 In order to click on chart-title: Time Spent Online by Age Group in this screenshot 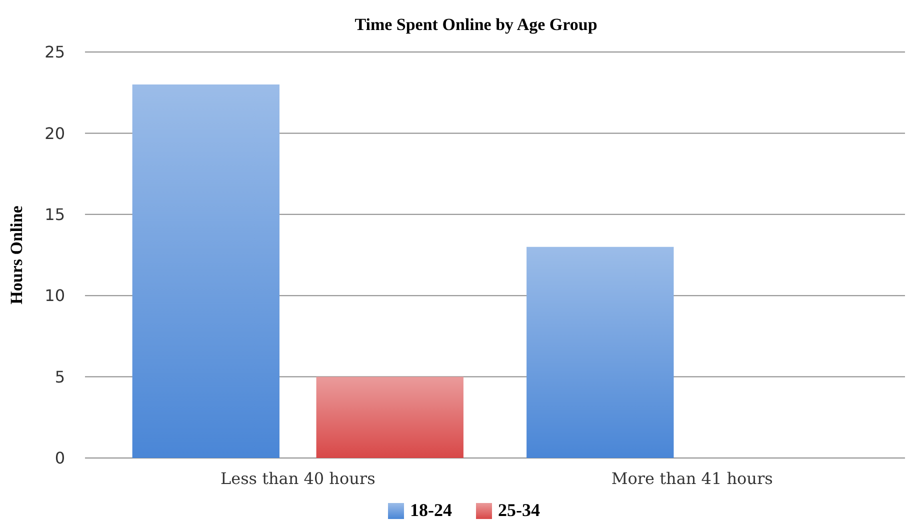, I will do `click(476, 24)`.